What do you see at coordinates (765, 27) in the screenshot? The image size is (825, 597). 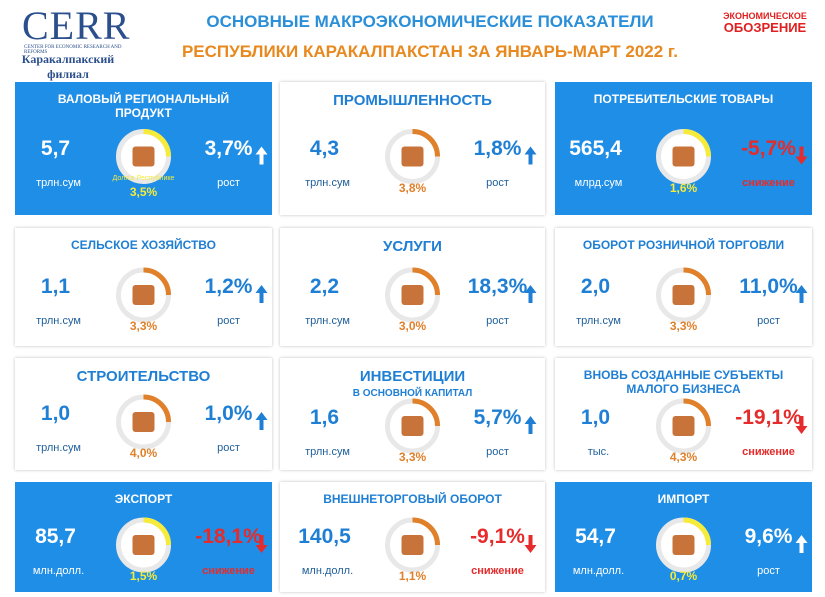 I see `partner-logo: ОБОЗРЕНИЕ` at bounding box center [765, 27].